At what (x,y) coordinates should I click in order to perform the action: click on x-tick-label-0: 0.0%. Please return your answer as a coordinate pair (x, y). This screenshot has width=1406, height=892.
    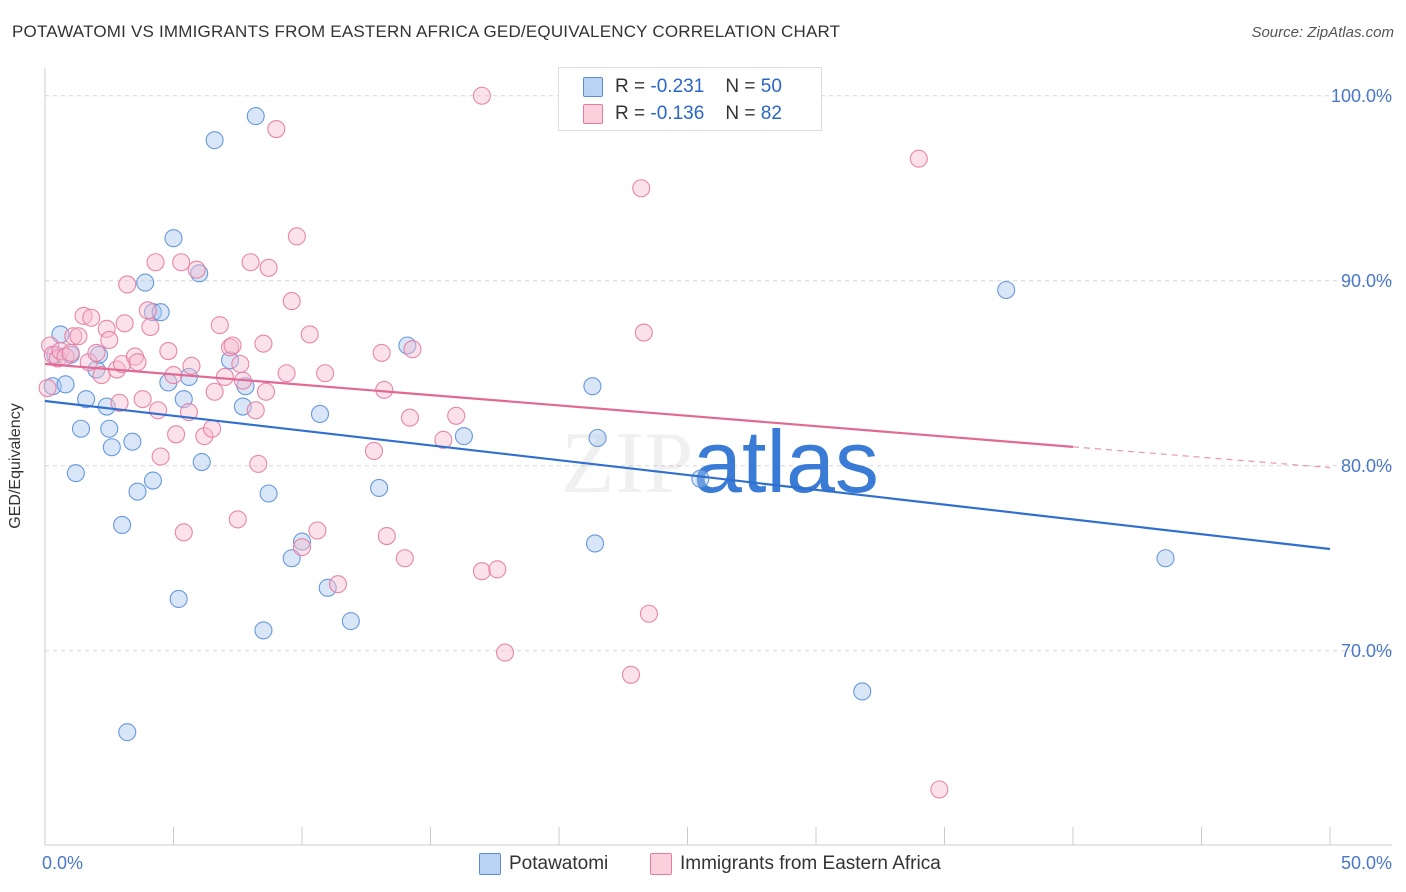
    Looking at the image, I should click on (62, 863).